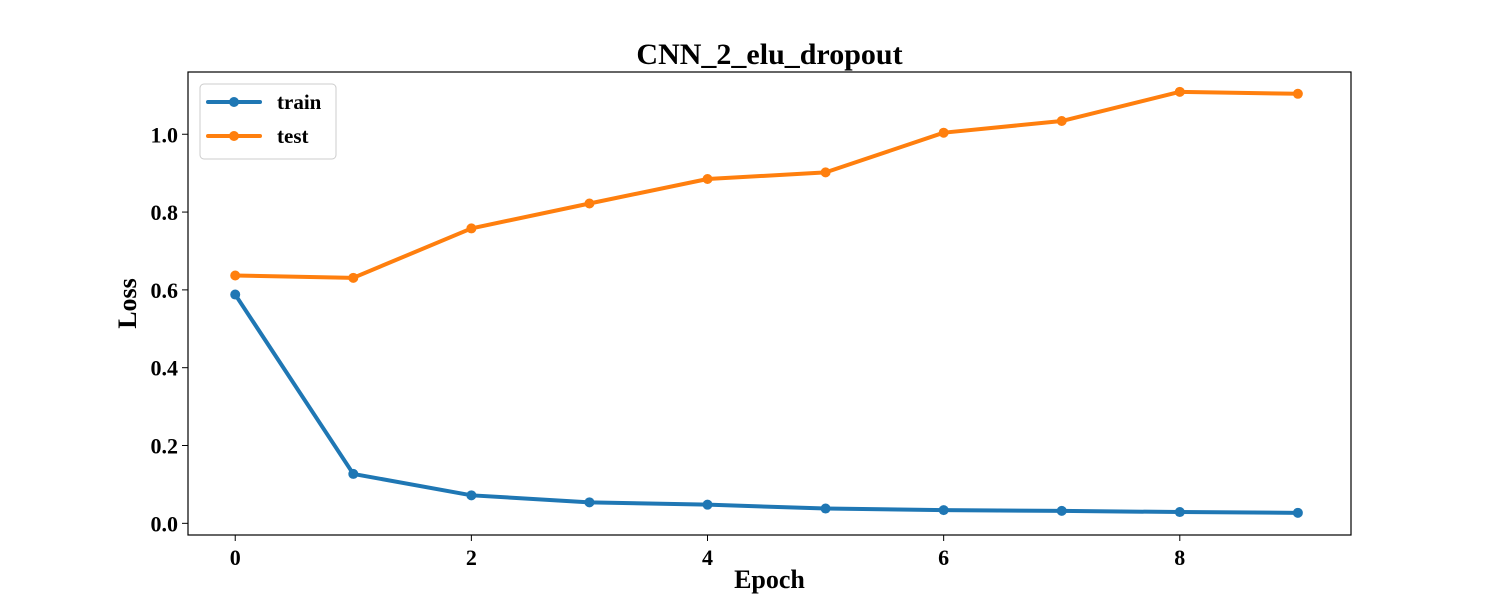  What do you see at coordinates (165, 523) in the screenshot?
I see `y-tick-label: 0.0` at bounding box center [165, 523].